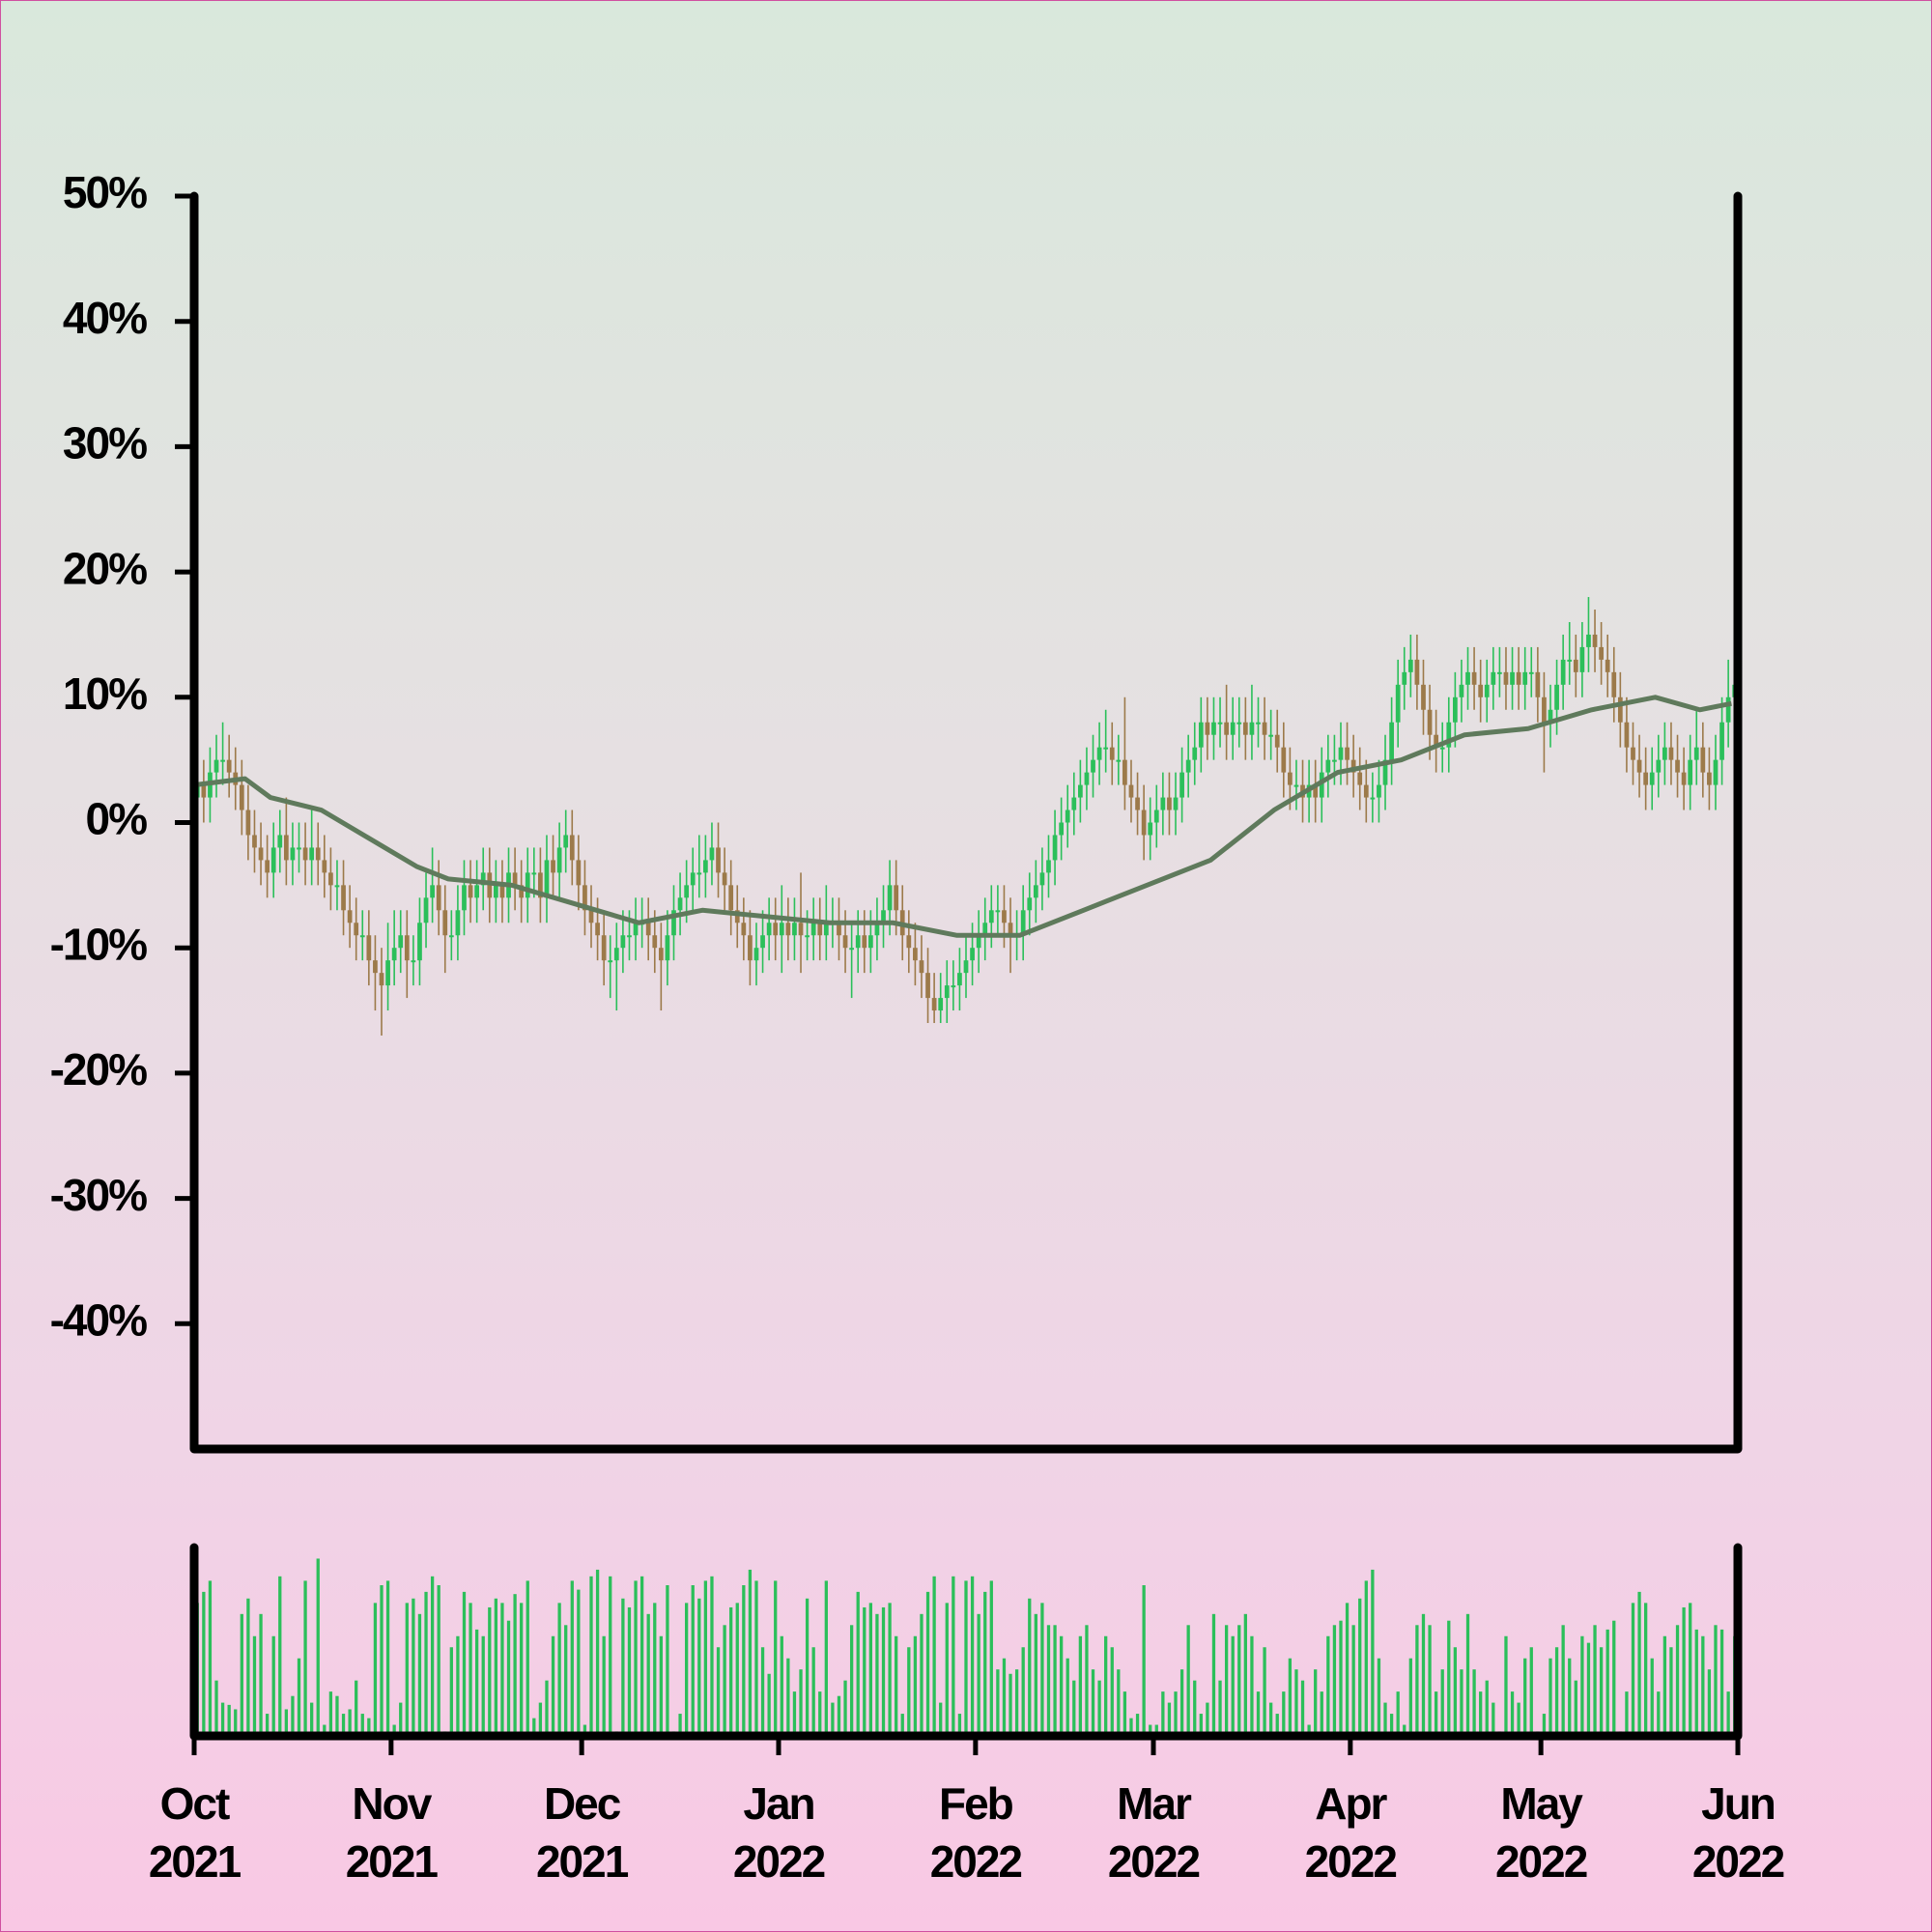  Describe the element at coordinates (779, 1832) in the screenshot. I see `x-tick-label: Jan 2022` at that location.